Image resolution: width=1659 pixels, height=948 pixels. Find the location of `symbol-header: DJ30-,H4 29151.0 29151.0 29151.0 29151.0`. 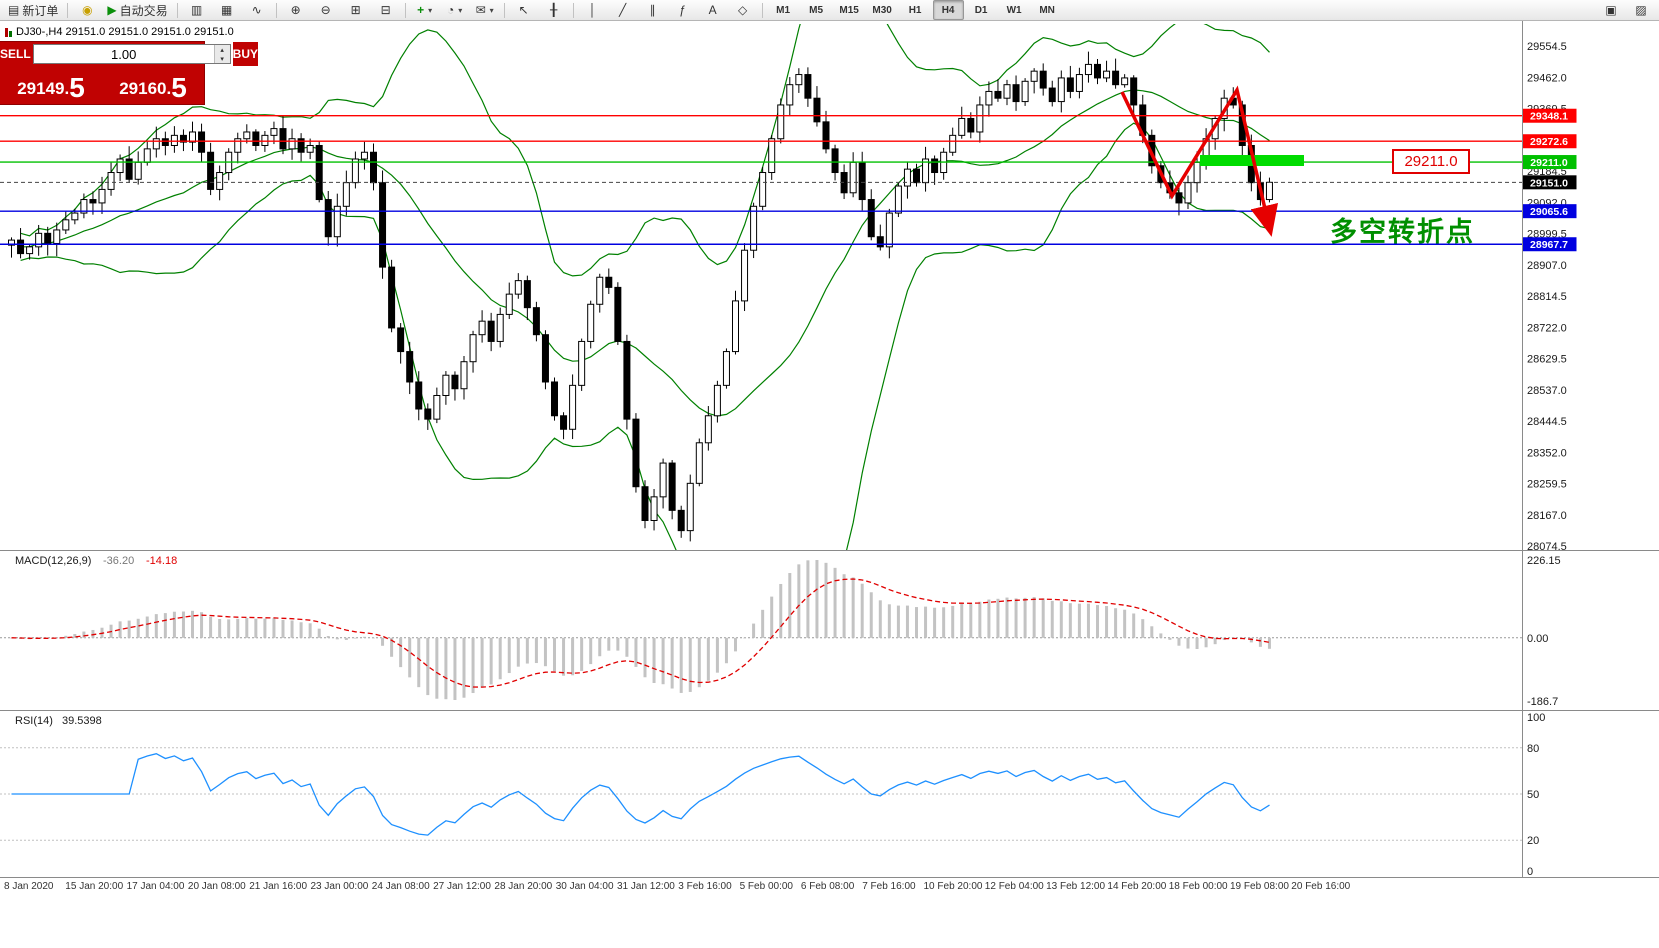

symbol-header: DJ30-,H4 29151.0 29151.0 29151.0 29151.0 is located at coordinates (119, 32).